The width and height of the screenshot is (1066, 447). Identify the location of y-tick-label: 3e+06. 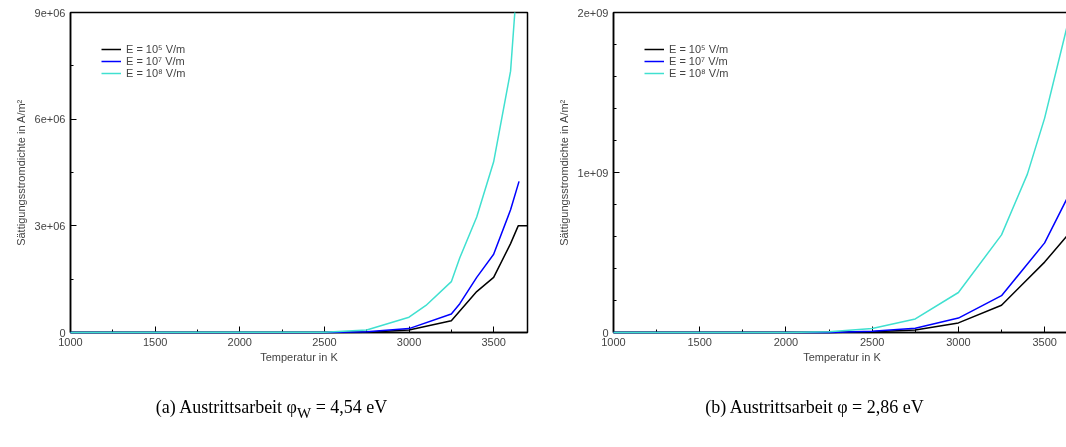
(50, 225).